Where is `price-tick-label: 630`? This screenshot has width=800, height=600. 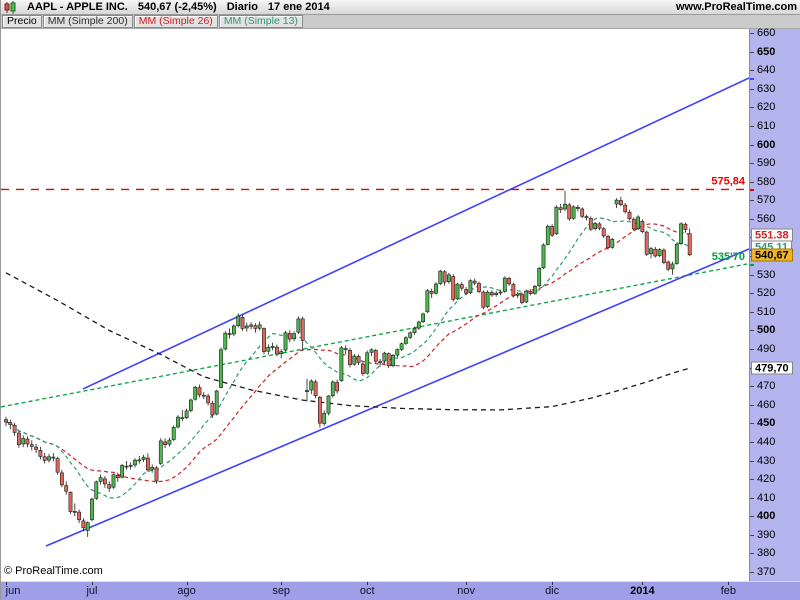
price-tick-label: 630 is located at coordinates (766, 88).